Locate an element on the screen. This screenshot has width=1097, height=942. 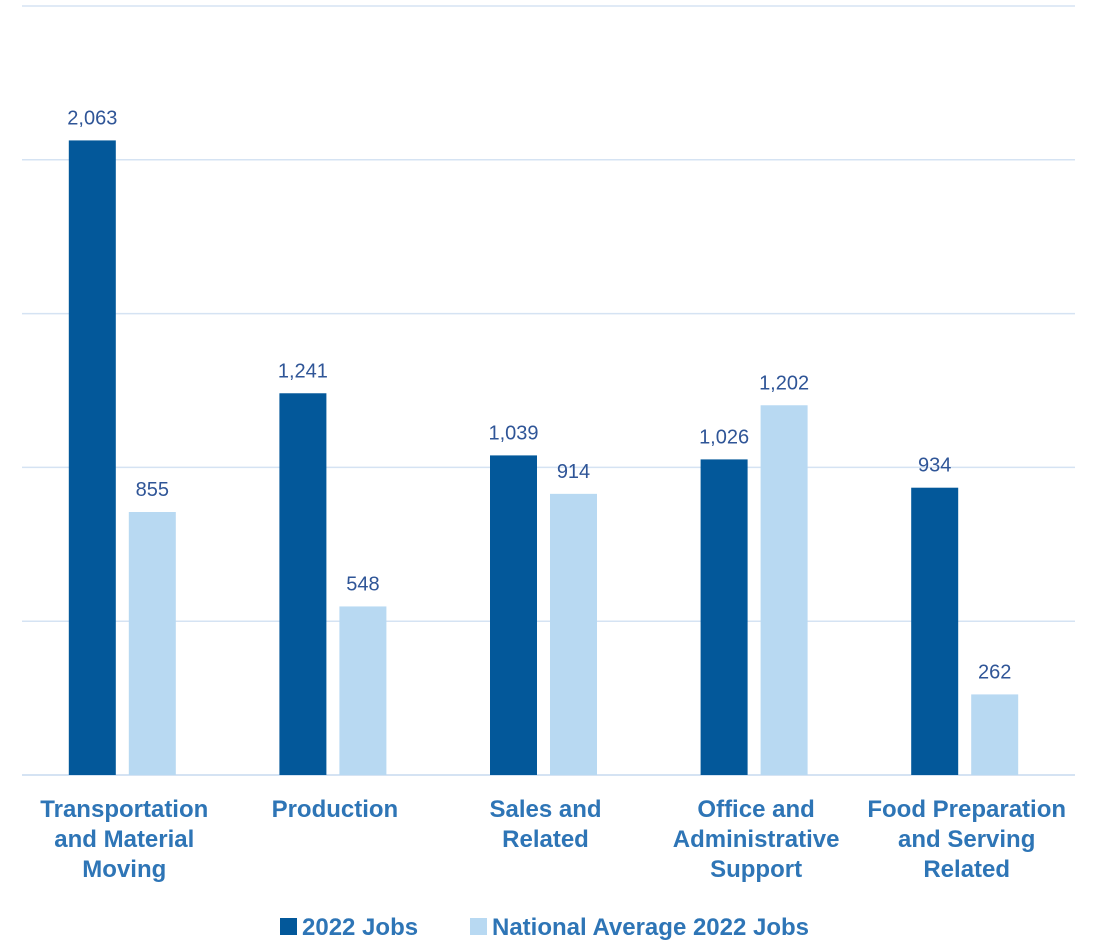
data-label: 934 is located at coordinates (934, 466).